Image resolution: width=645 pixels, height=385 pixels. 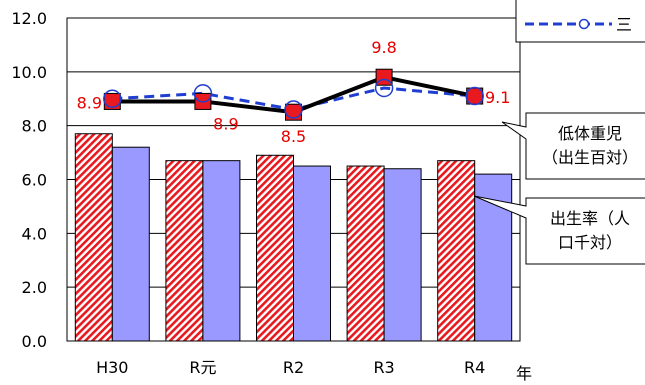 I want to click on data-label: 9.8, so click(x=383, y=47).